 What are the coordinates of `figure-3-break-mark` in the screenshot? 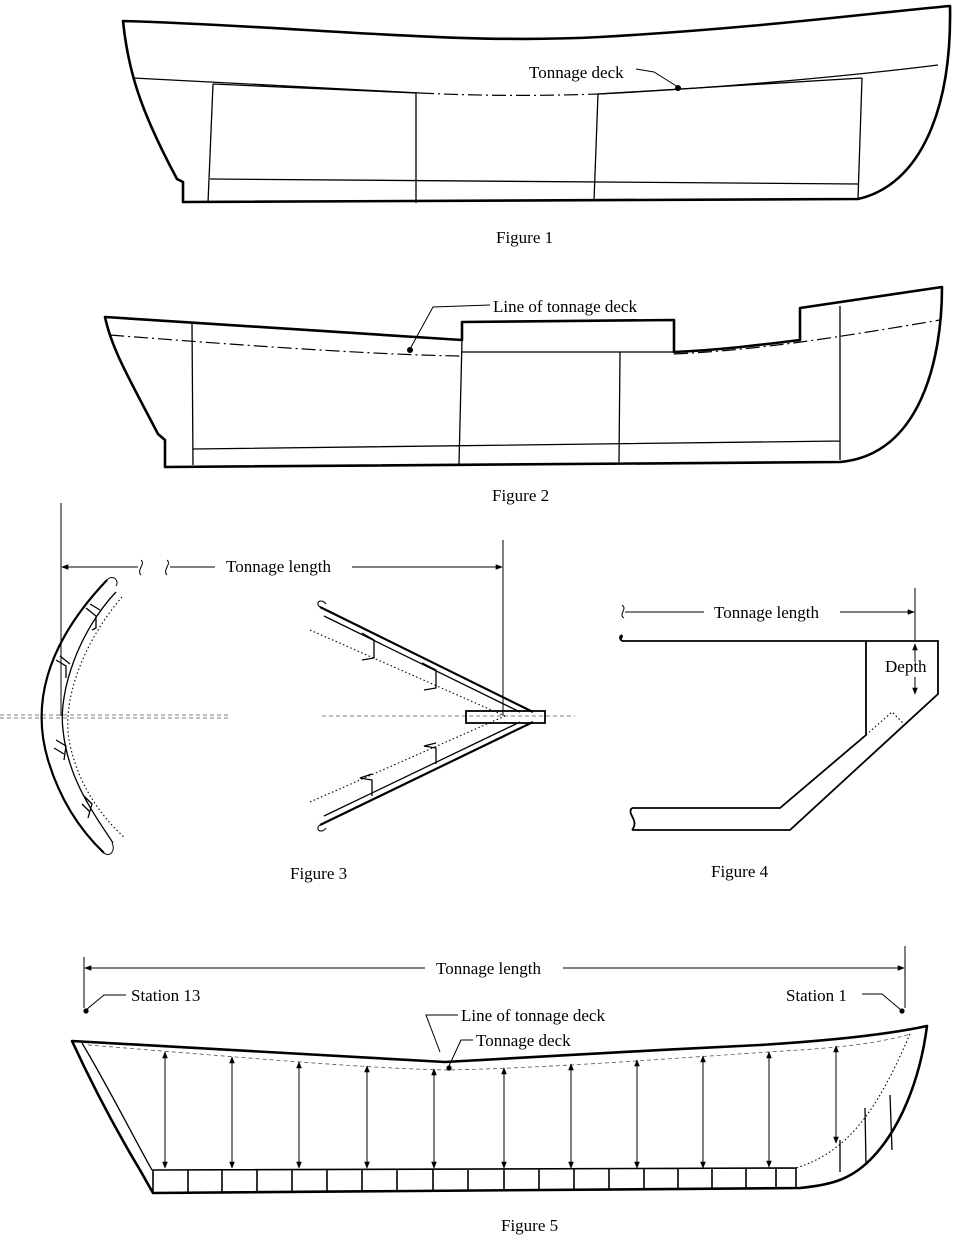 It's located at (154, 567).